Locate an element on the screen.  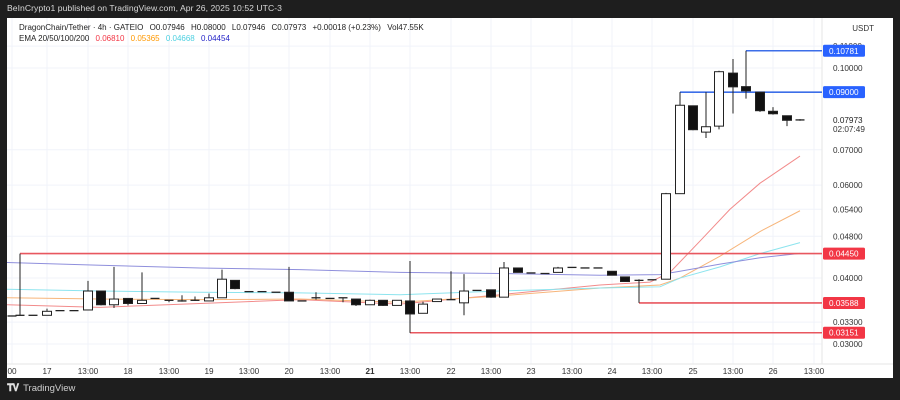
svg-text: 0.03300 is located at coordinates (848, 322).